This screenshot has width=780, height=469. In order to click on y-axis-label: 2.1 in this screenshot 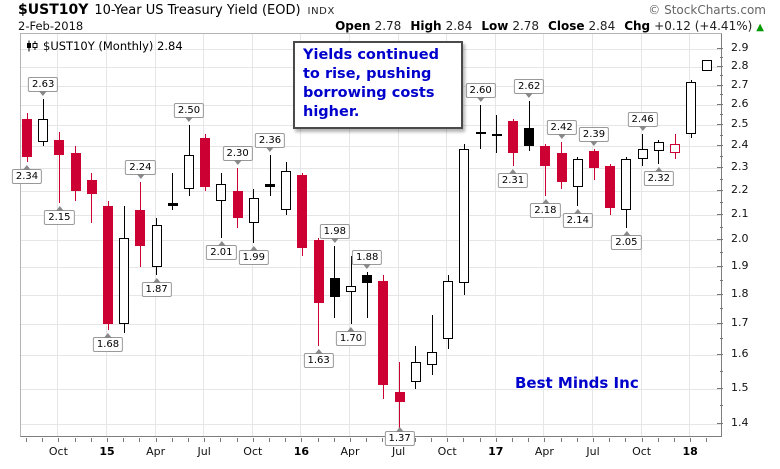, I will do `click(740, 214)`.